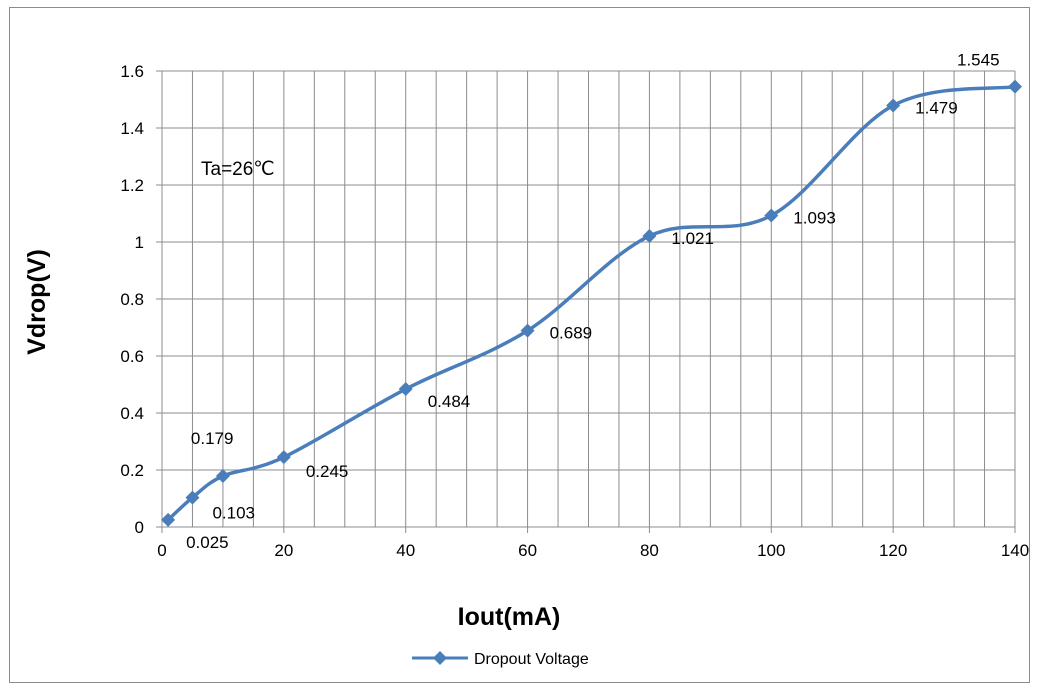  I want to click on y-tick-label: 0, so click(139, 527).